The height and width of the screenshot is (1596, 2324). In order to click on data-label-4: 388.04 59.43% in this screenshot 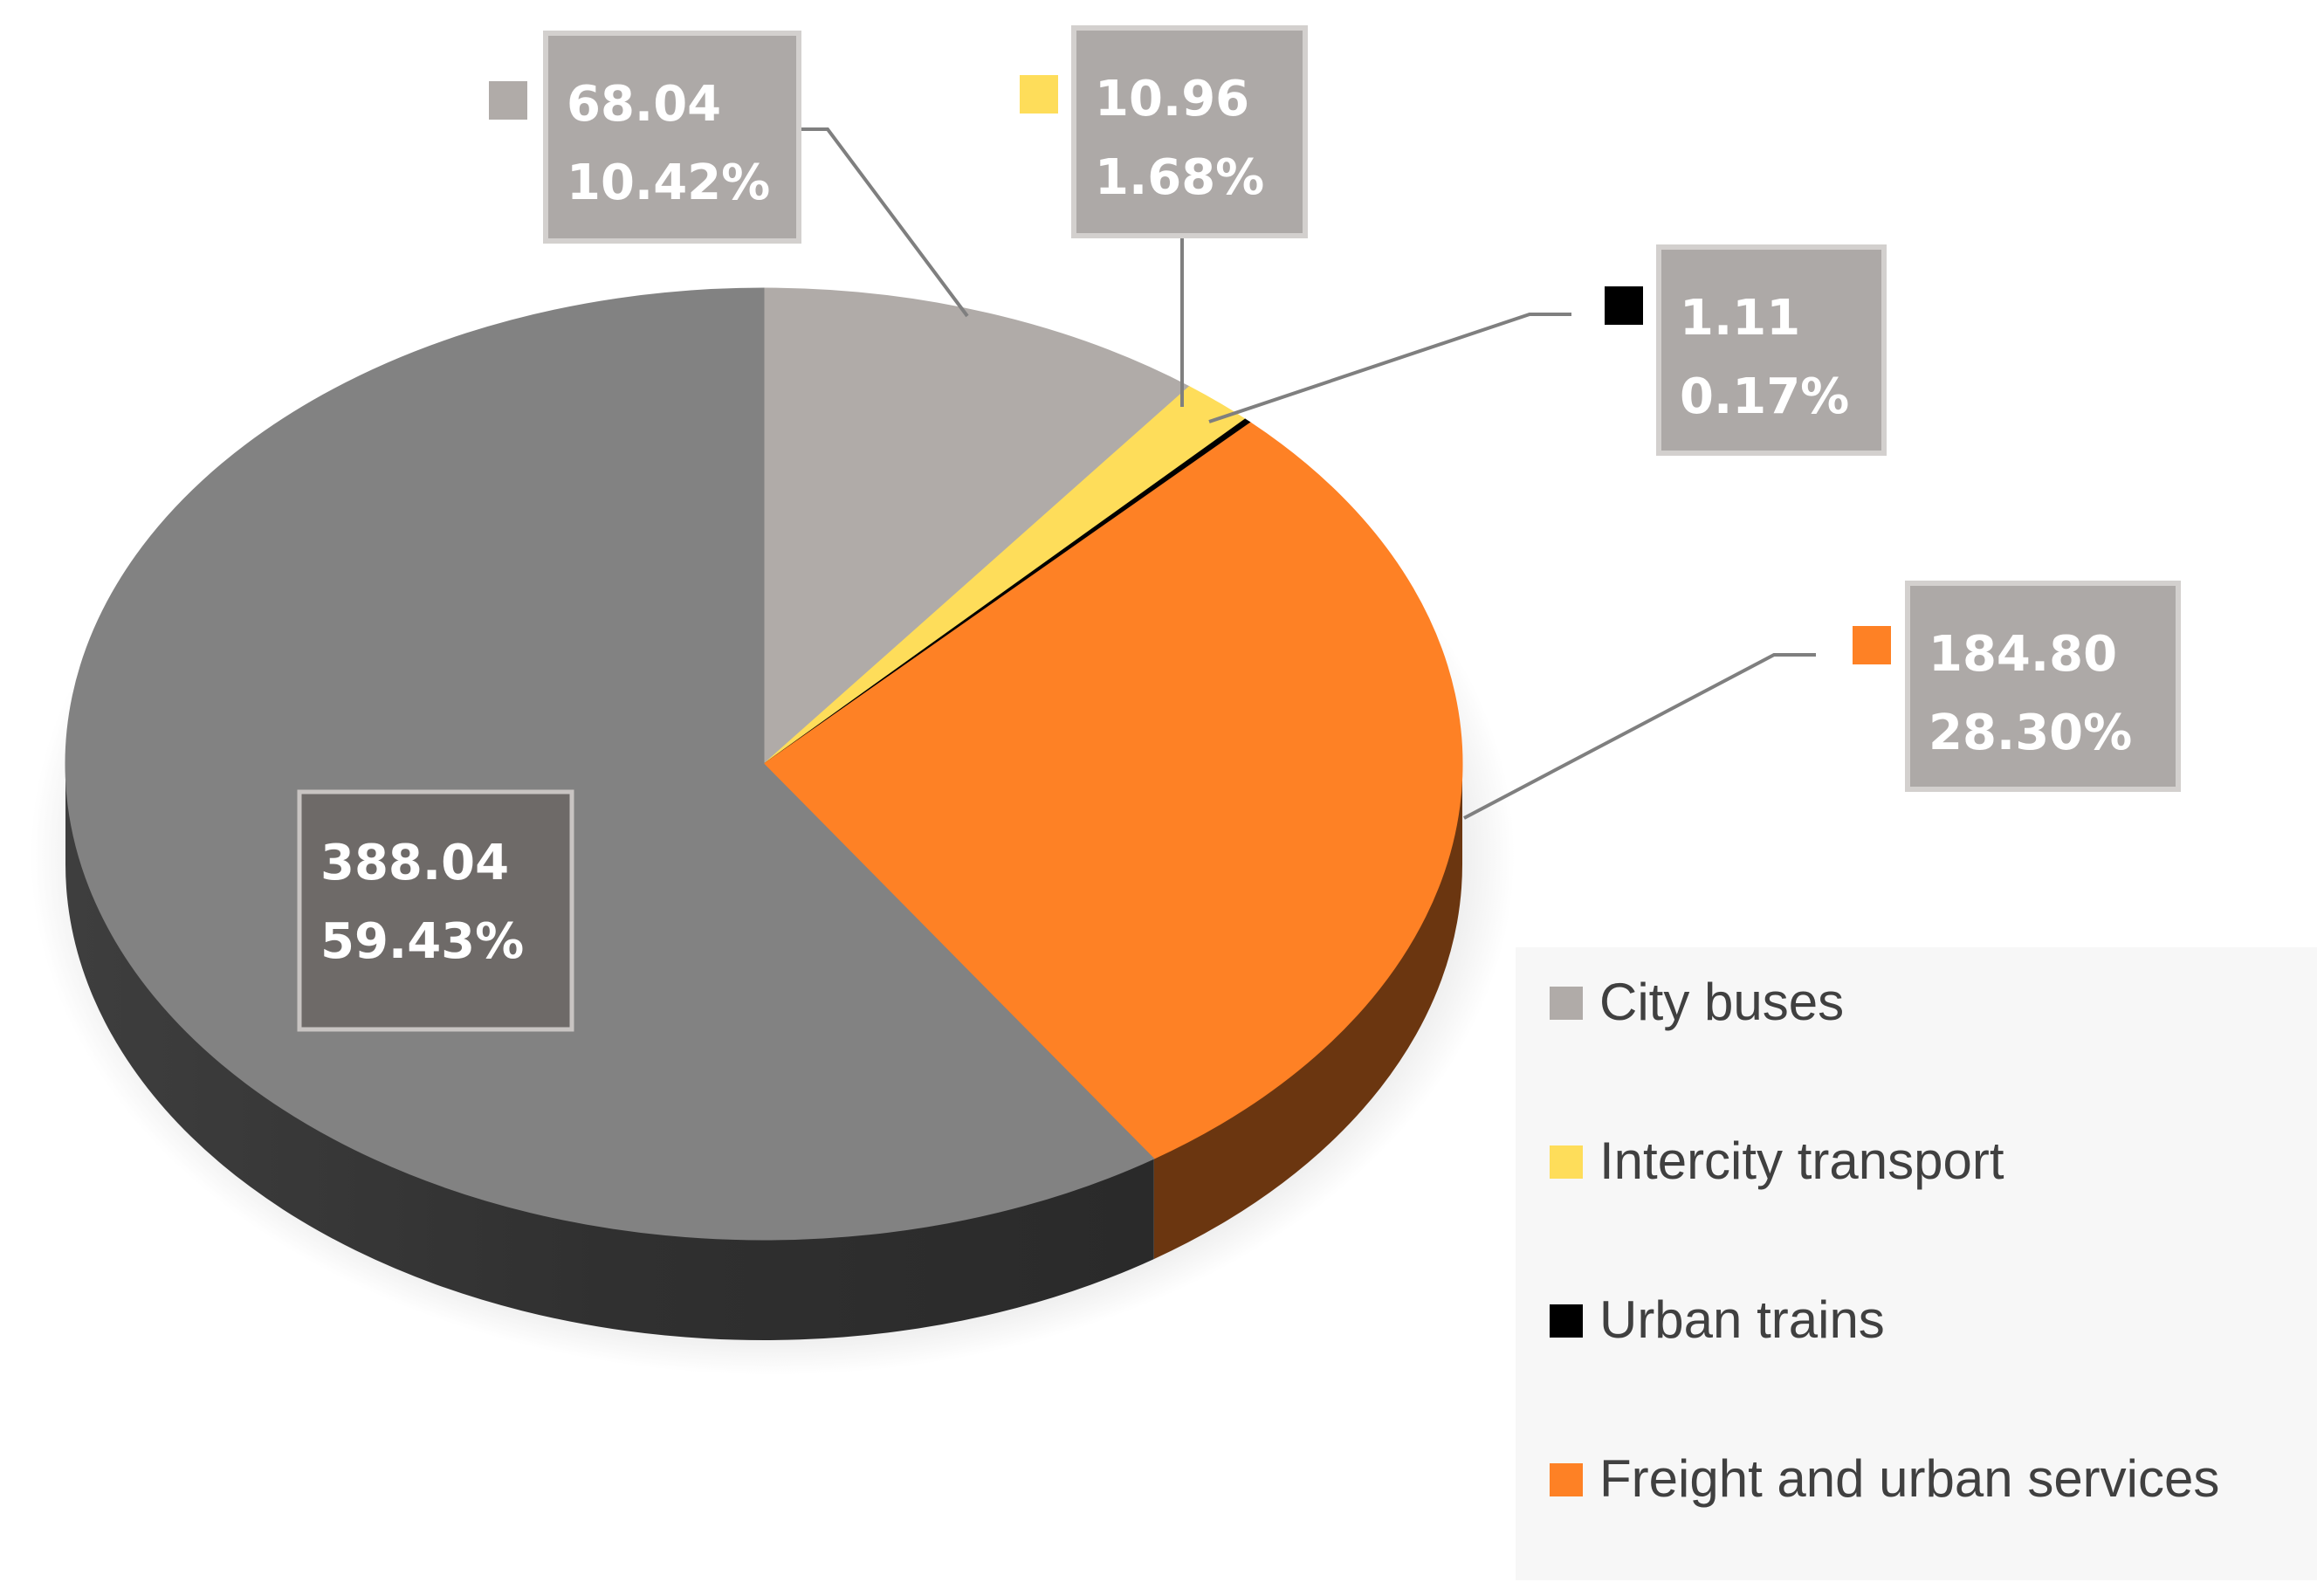, I will do `click(435, 911)`.